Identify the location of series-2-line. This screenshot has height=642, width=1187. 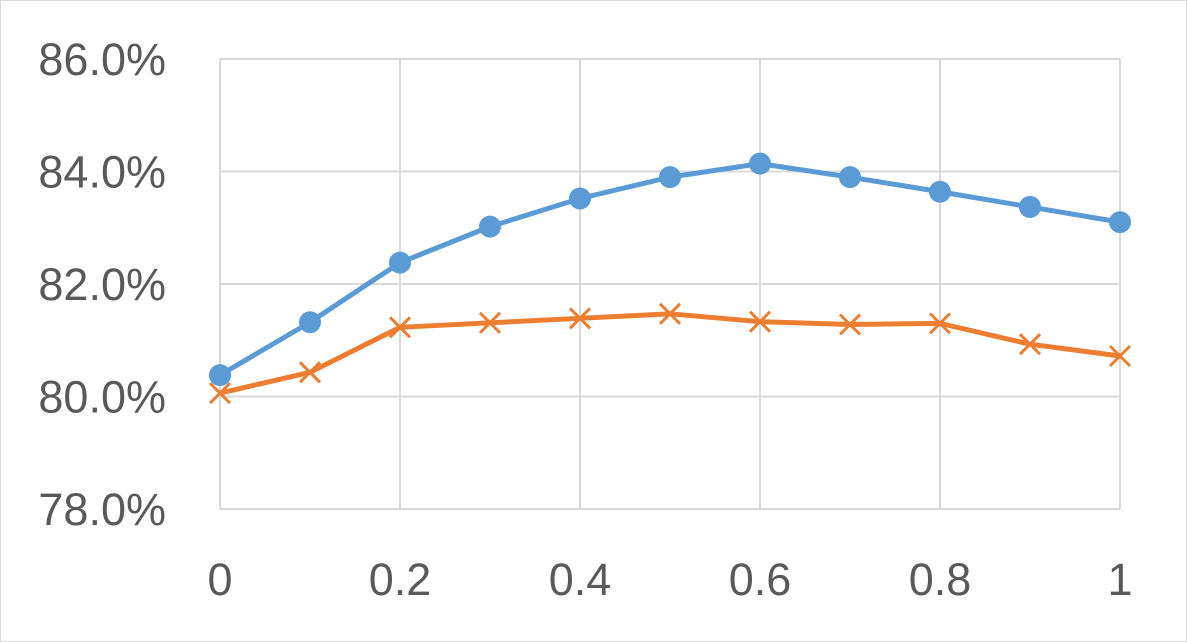
(670, 353).